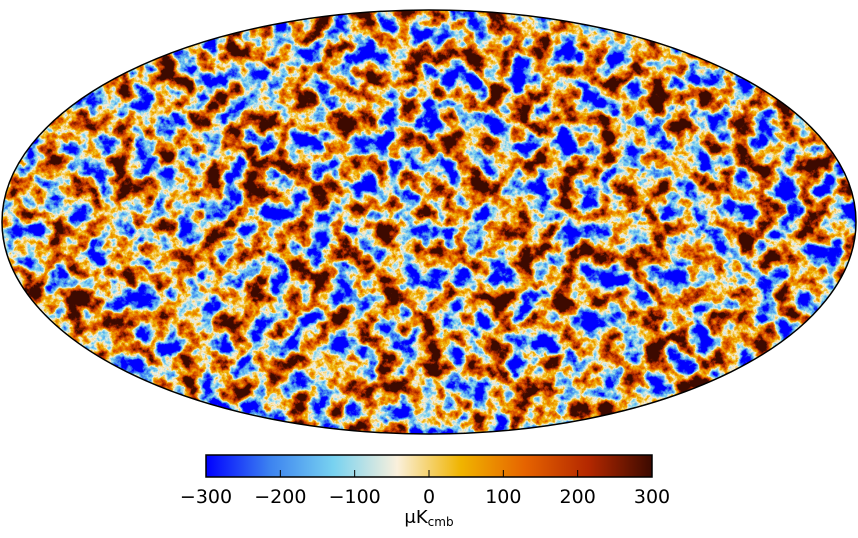 The width and height of the screenshot is (858, 538). I want to click on unit-sub: cmb, so click(440, 522).